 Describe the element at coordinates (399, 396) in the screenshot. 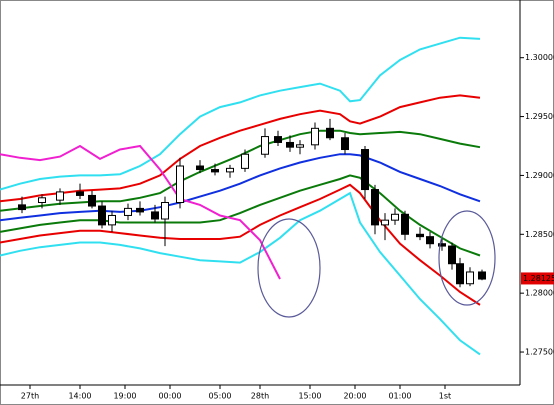

I see `x-tick-label: 01:00` at that location.